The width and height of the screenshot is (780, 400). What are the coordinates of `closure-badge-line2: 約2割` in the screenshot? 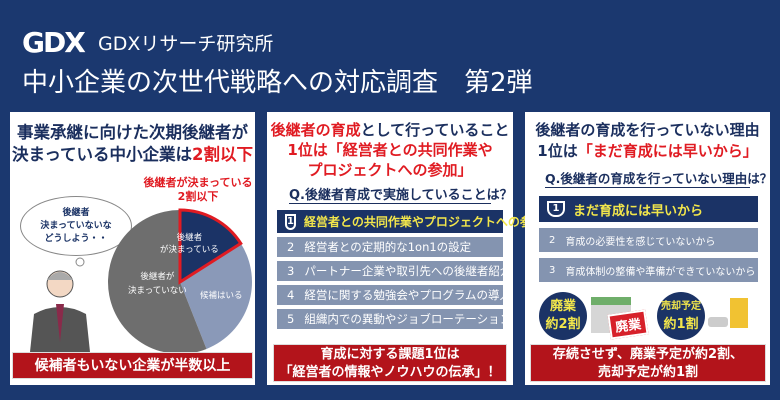 It's located at (563, 324).